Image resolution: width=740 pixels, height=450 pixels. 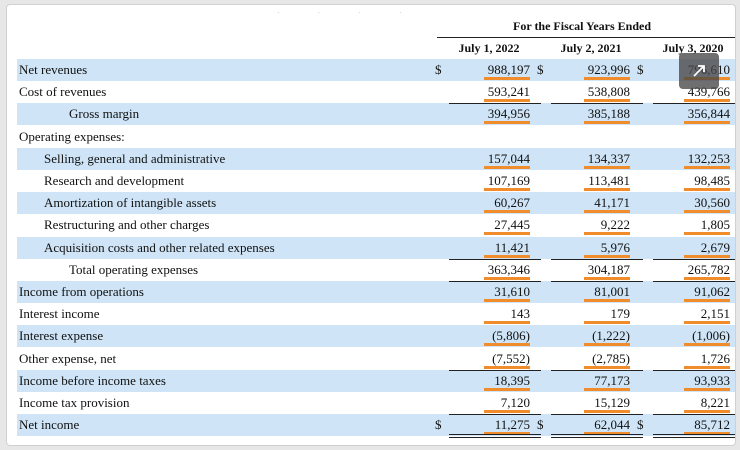 What do you see at coordinates (712, 180) in the screenshot?
I see `value-cell: 98,485` at bounding box center [712, 180].